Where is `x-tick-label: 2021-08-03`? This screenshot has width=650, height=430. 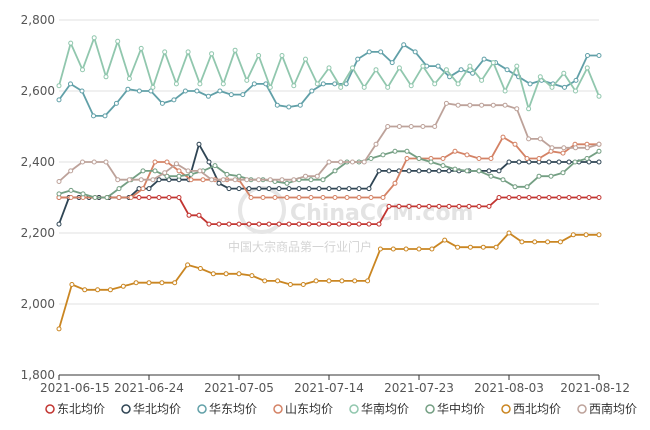 x-tick-label: 2021-08-03 is located at coordinates (509, 388).